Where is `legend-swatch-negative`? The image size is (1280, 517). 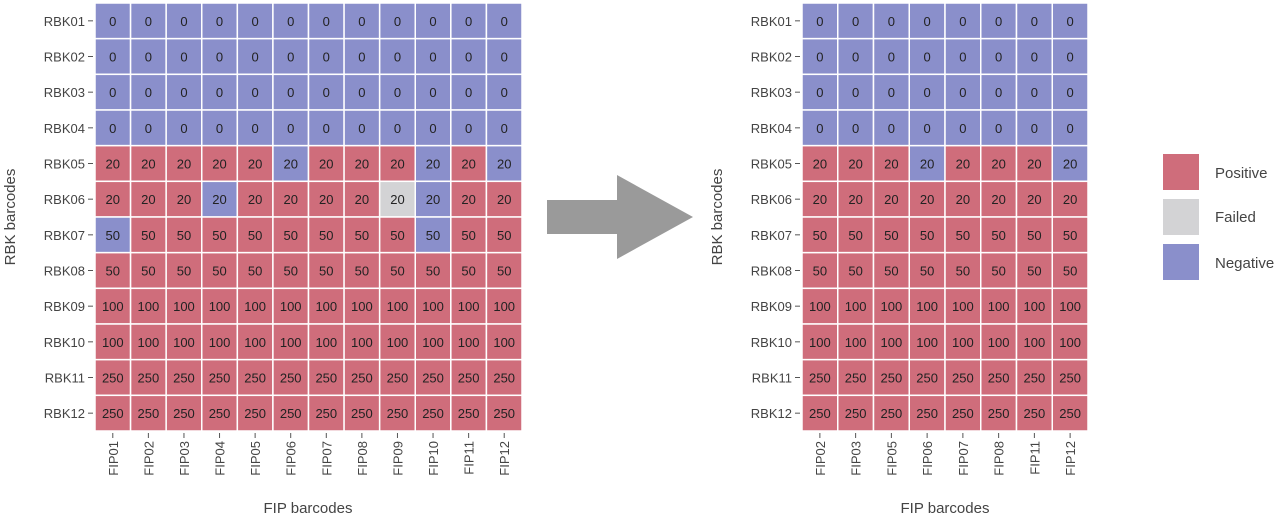
legend-swatch-negative is located at coordinates (1181, 262).